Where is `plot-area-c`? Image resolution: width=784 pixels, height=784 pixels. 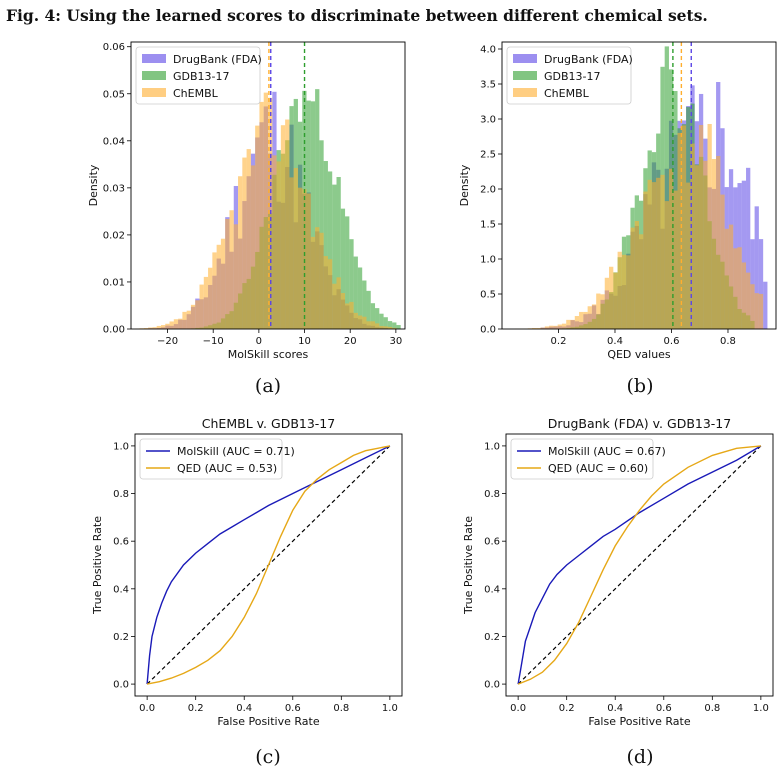
plot-area-c is located at coordinates (268, 565).